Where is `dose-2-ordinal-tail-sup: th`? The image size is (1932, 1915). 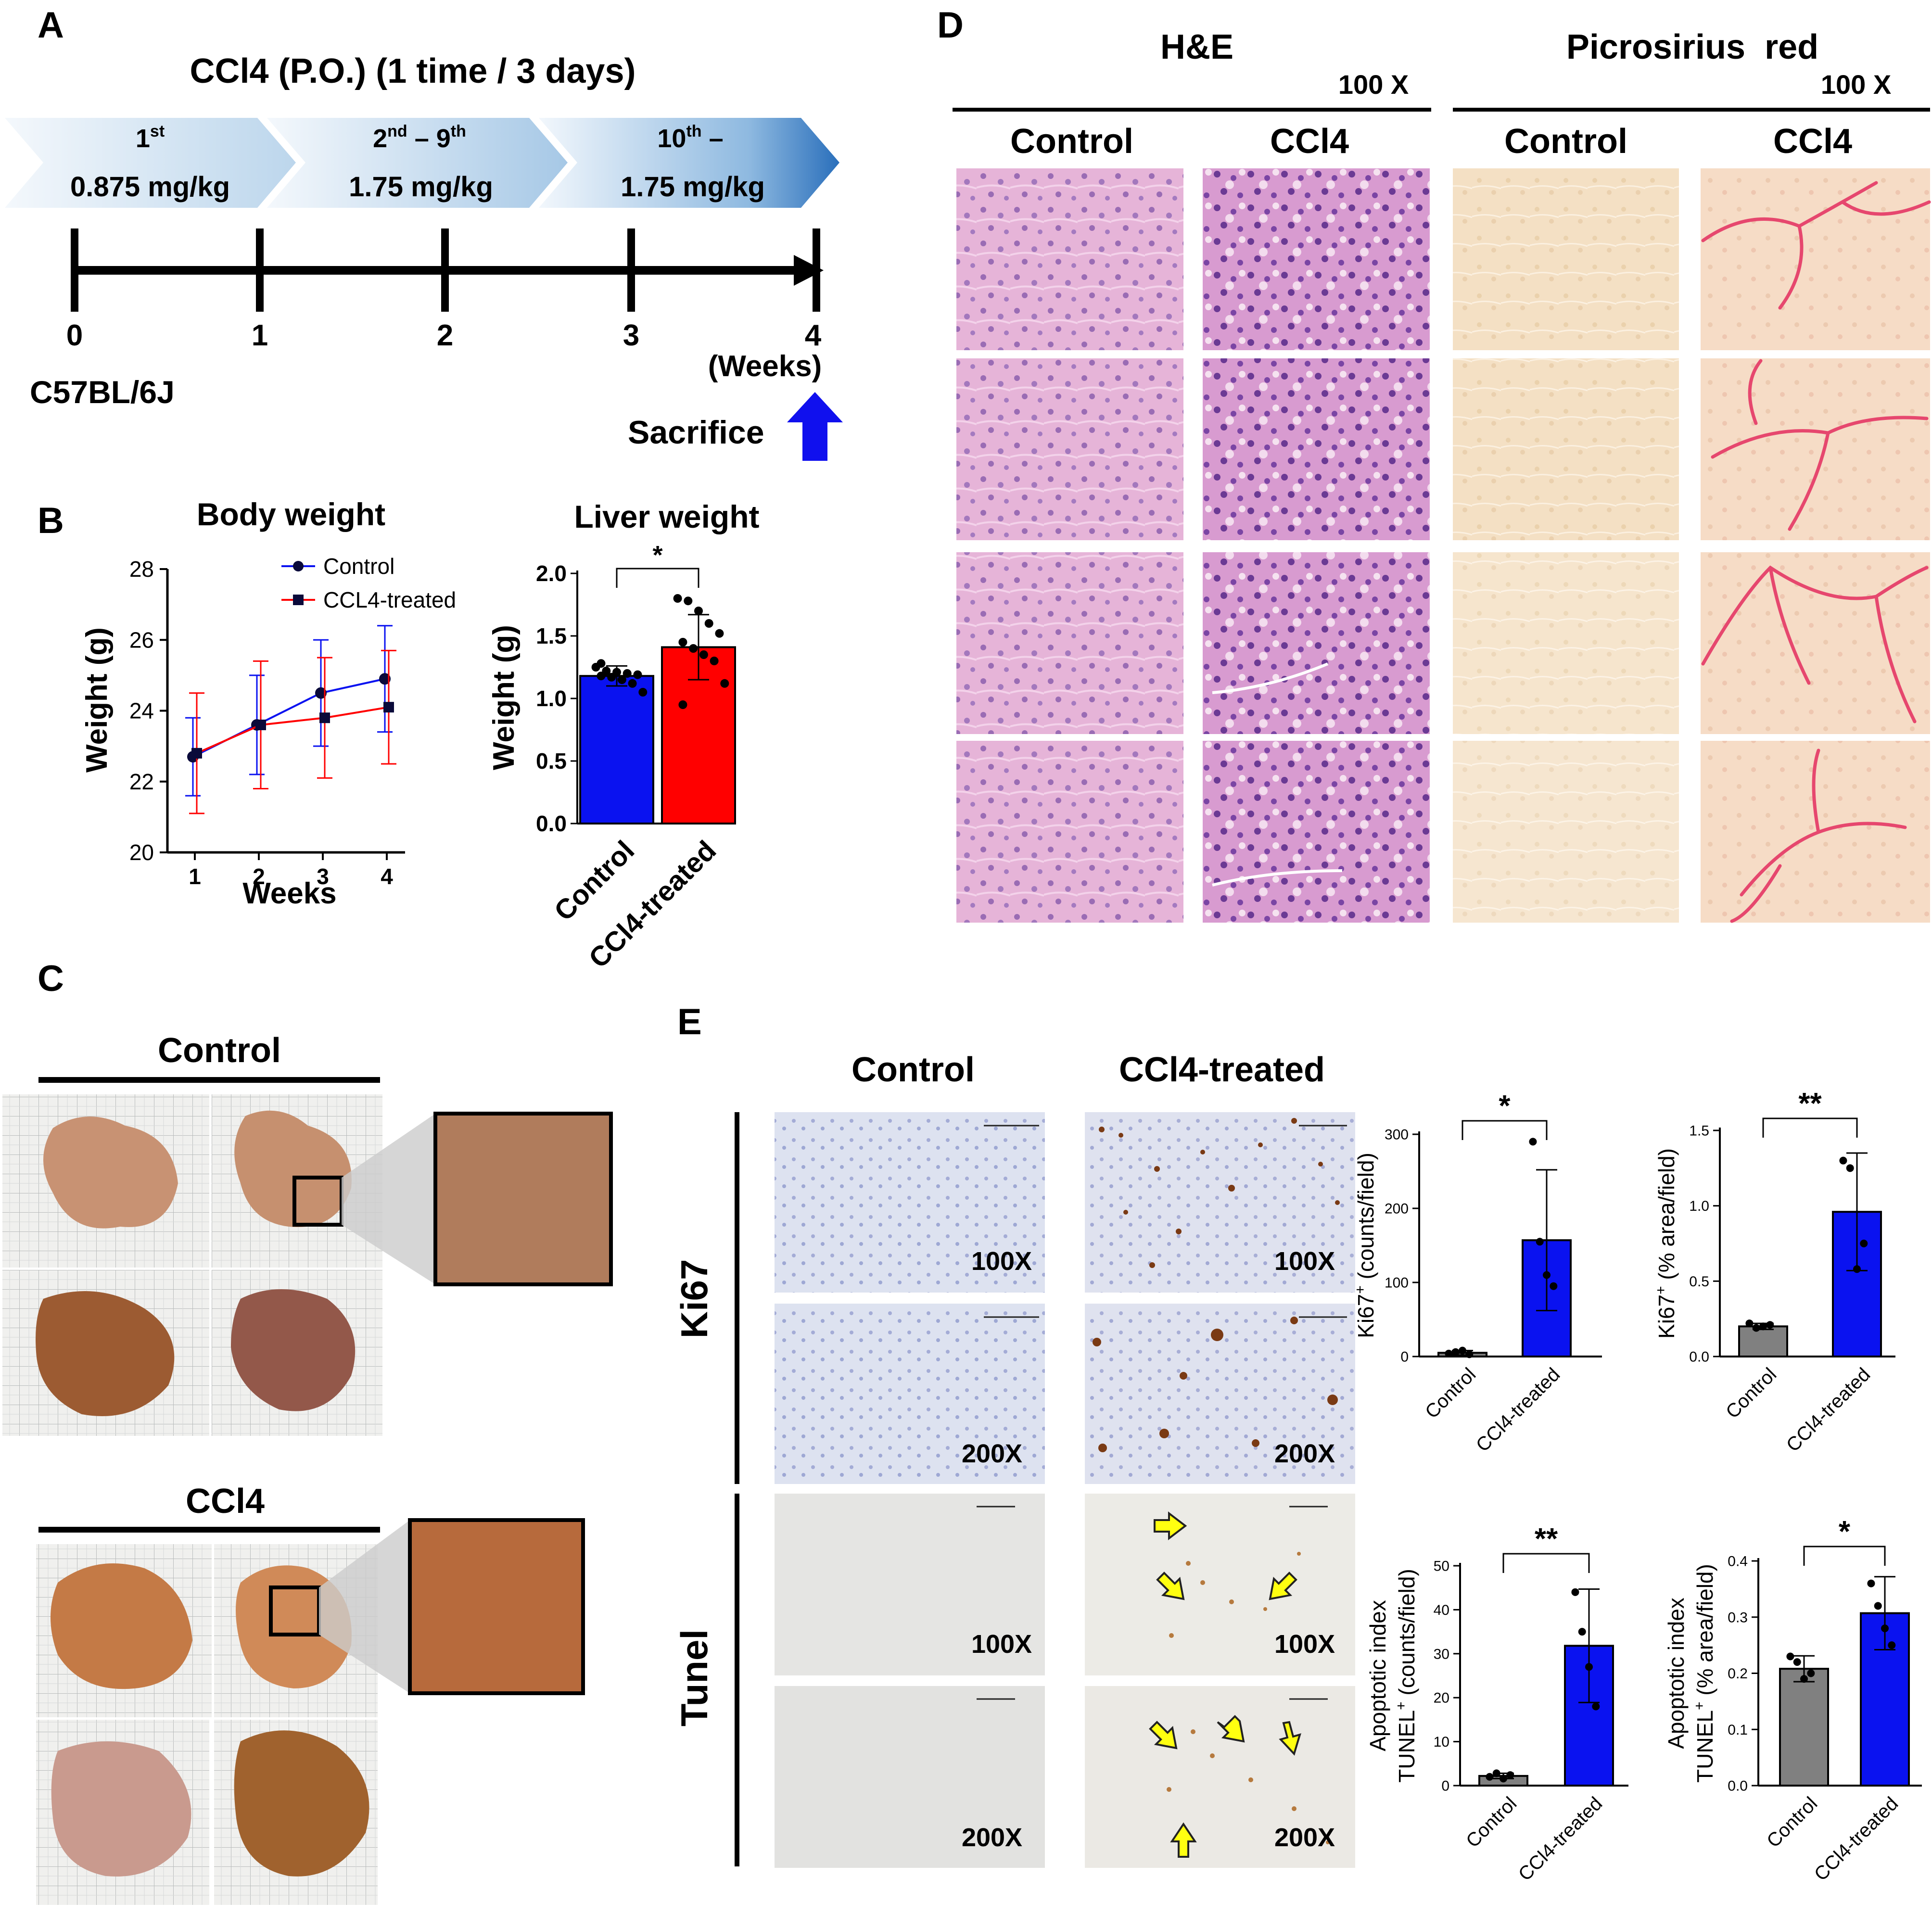 dose-2-ordinal-tail-sup: th is located at coordinates (458, 131).